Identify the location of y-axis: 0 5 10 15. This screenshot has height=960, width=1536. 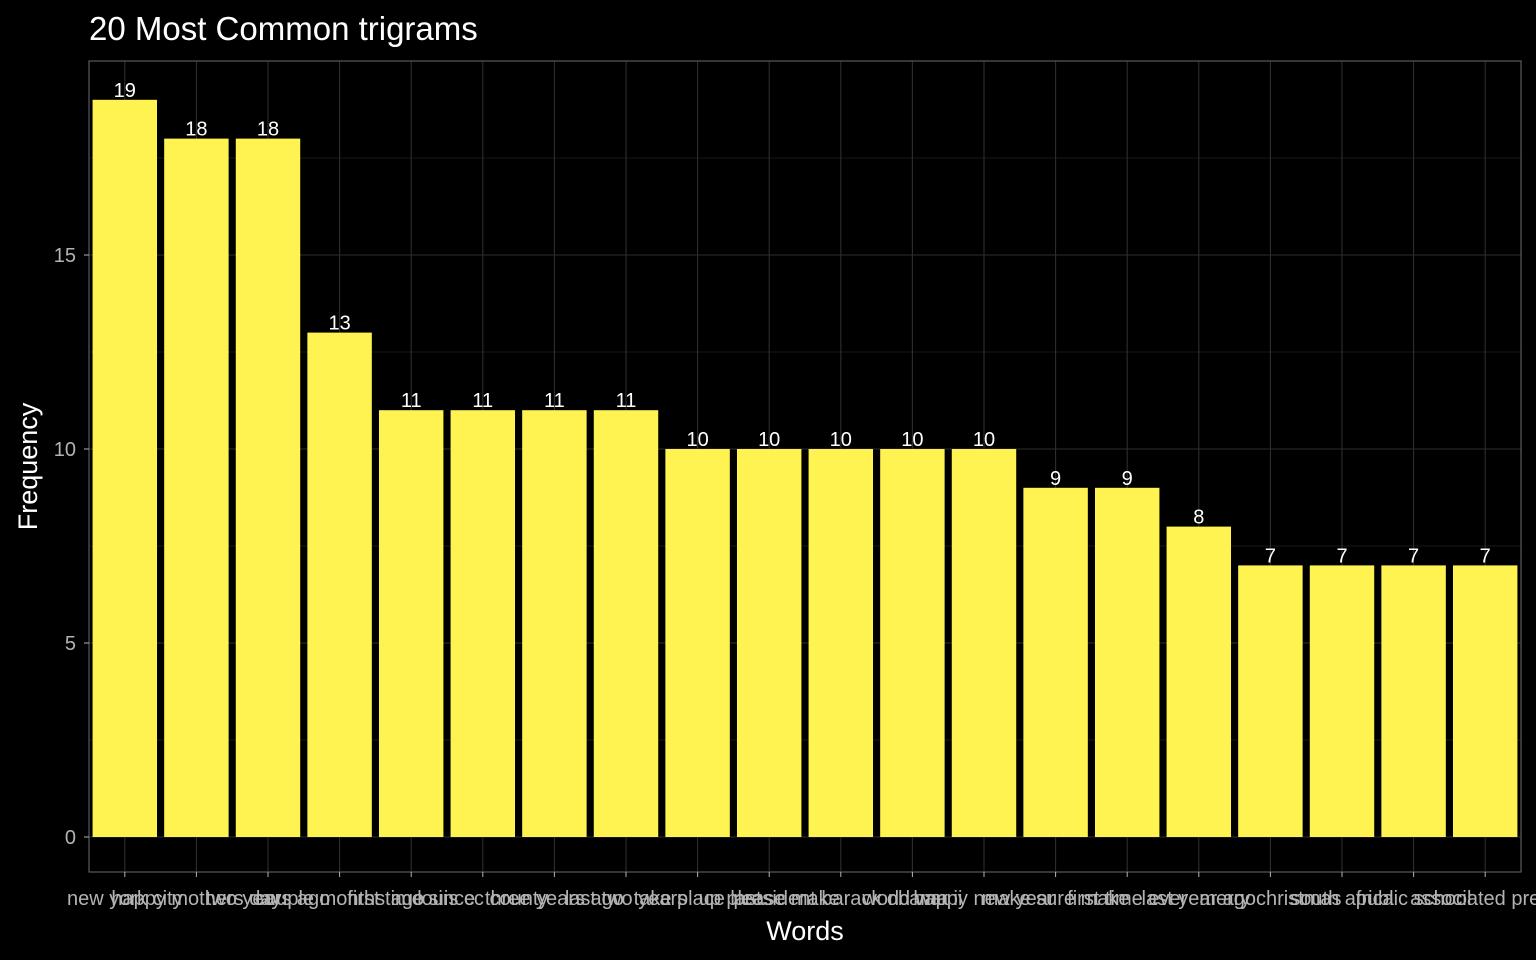
(71, 547).